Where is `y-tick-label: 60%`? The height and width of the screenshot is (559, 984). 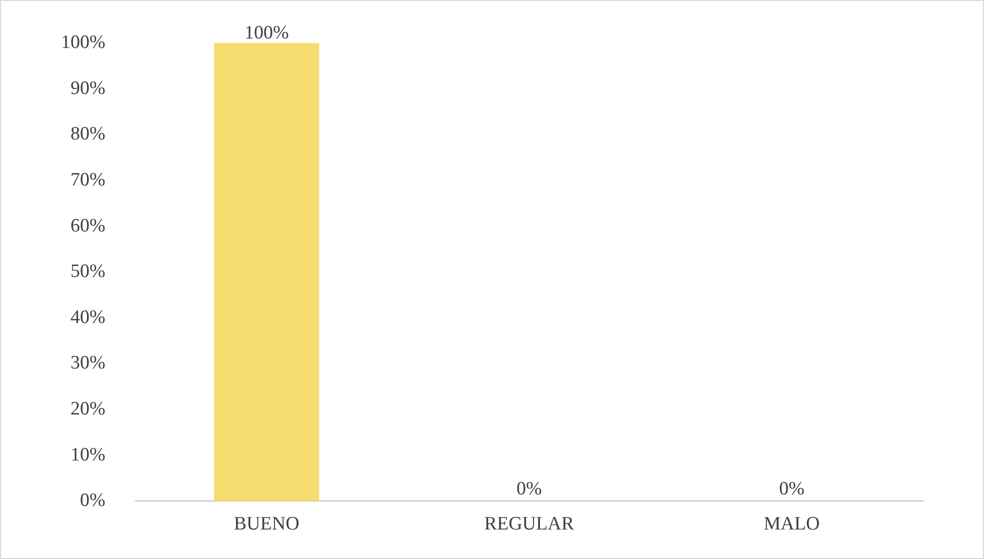
y-tick-label: 60% is located at coordinates (88, 225).